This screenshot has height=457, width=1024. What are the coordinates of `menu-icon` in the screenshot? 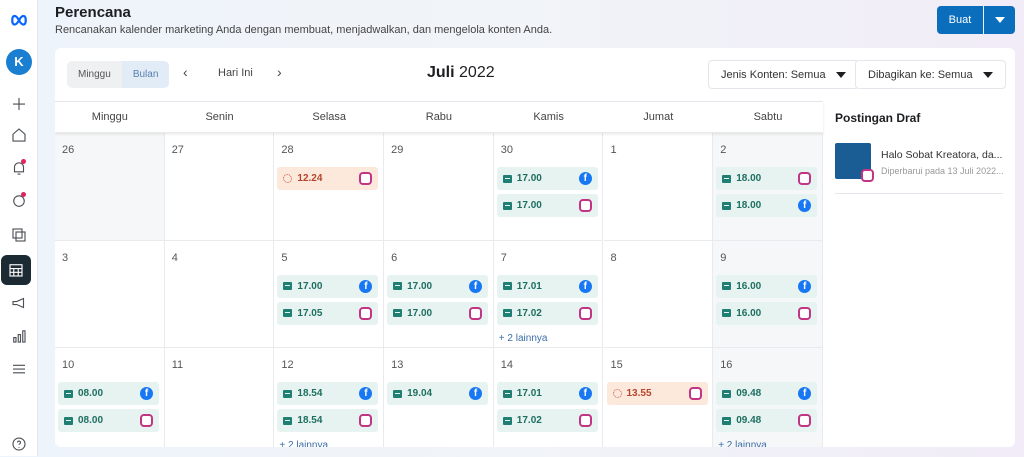 It's located at (19, 369).